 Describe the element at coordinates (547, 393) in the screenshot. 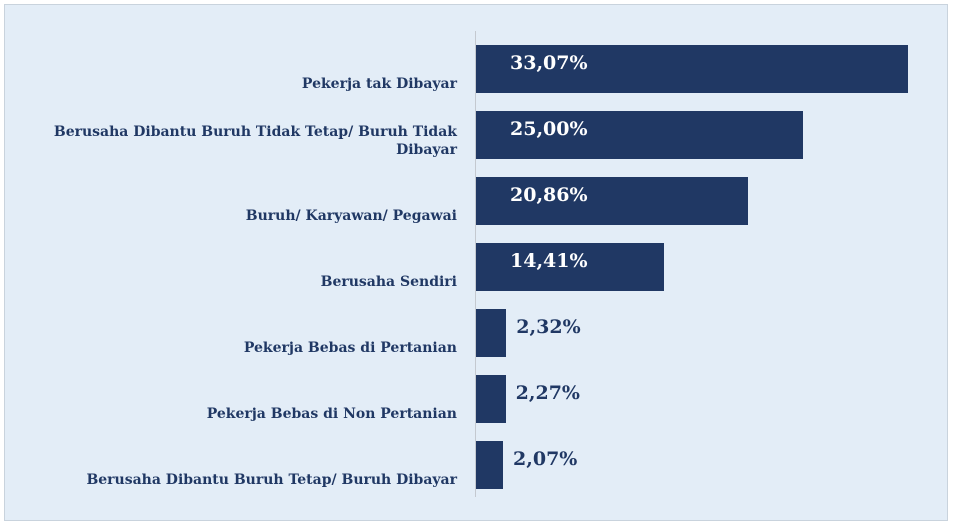

I see `value-label: 2,27%` at that location.